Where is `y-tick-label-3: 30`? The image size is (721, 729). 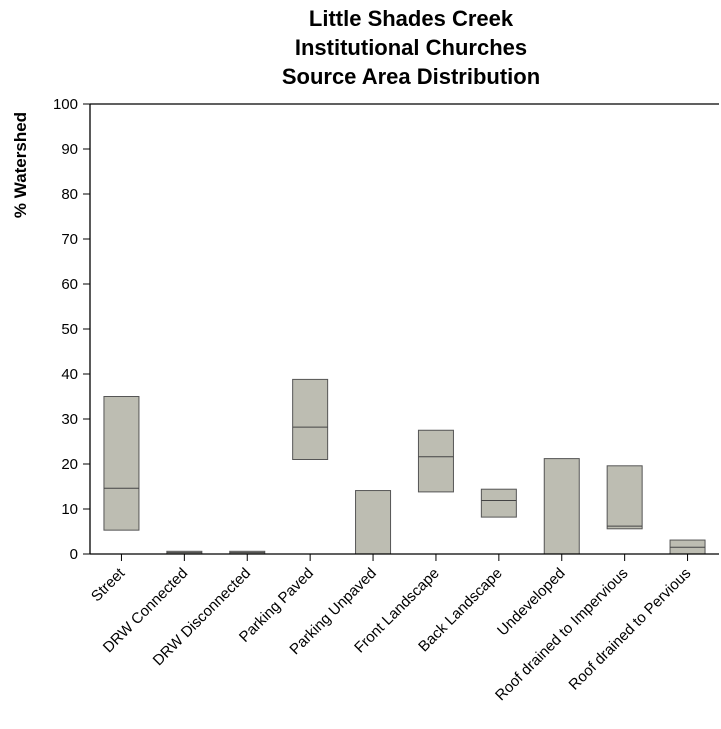 y-tick-label-3: 30 is located at coordinates (69, 419).